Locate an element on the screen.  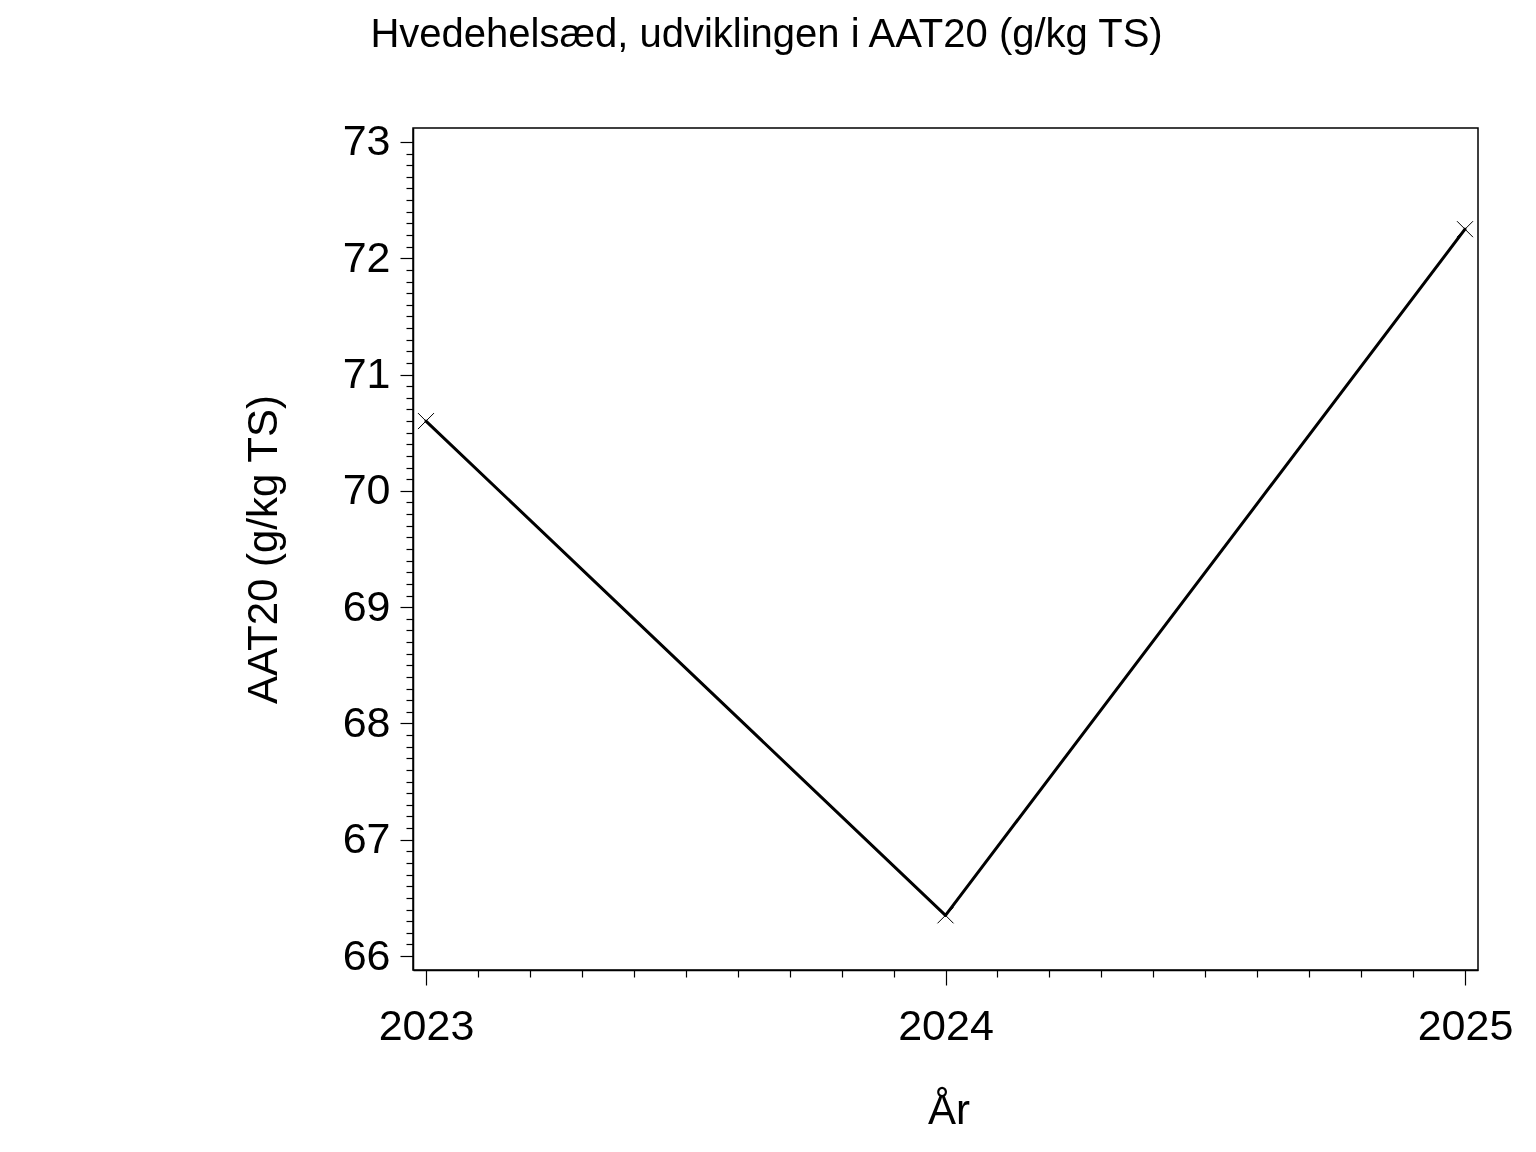
x-tick-label: 2025 is located at coordinates (1465, 1024).